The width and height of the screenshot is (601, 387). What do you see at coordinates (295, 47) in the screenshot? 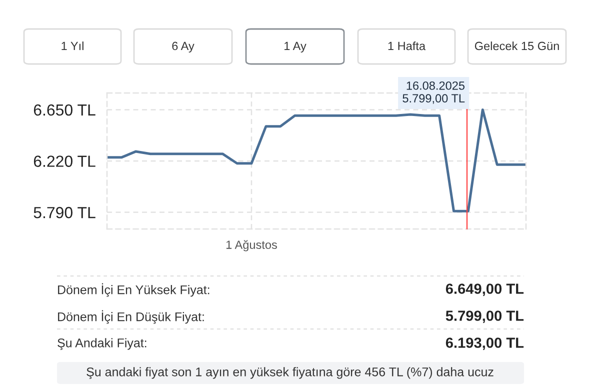
I see `text: 1 Ay` at bounding box center [295, 47].